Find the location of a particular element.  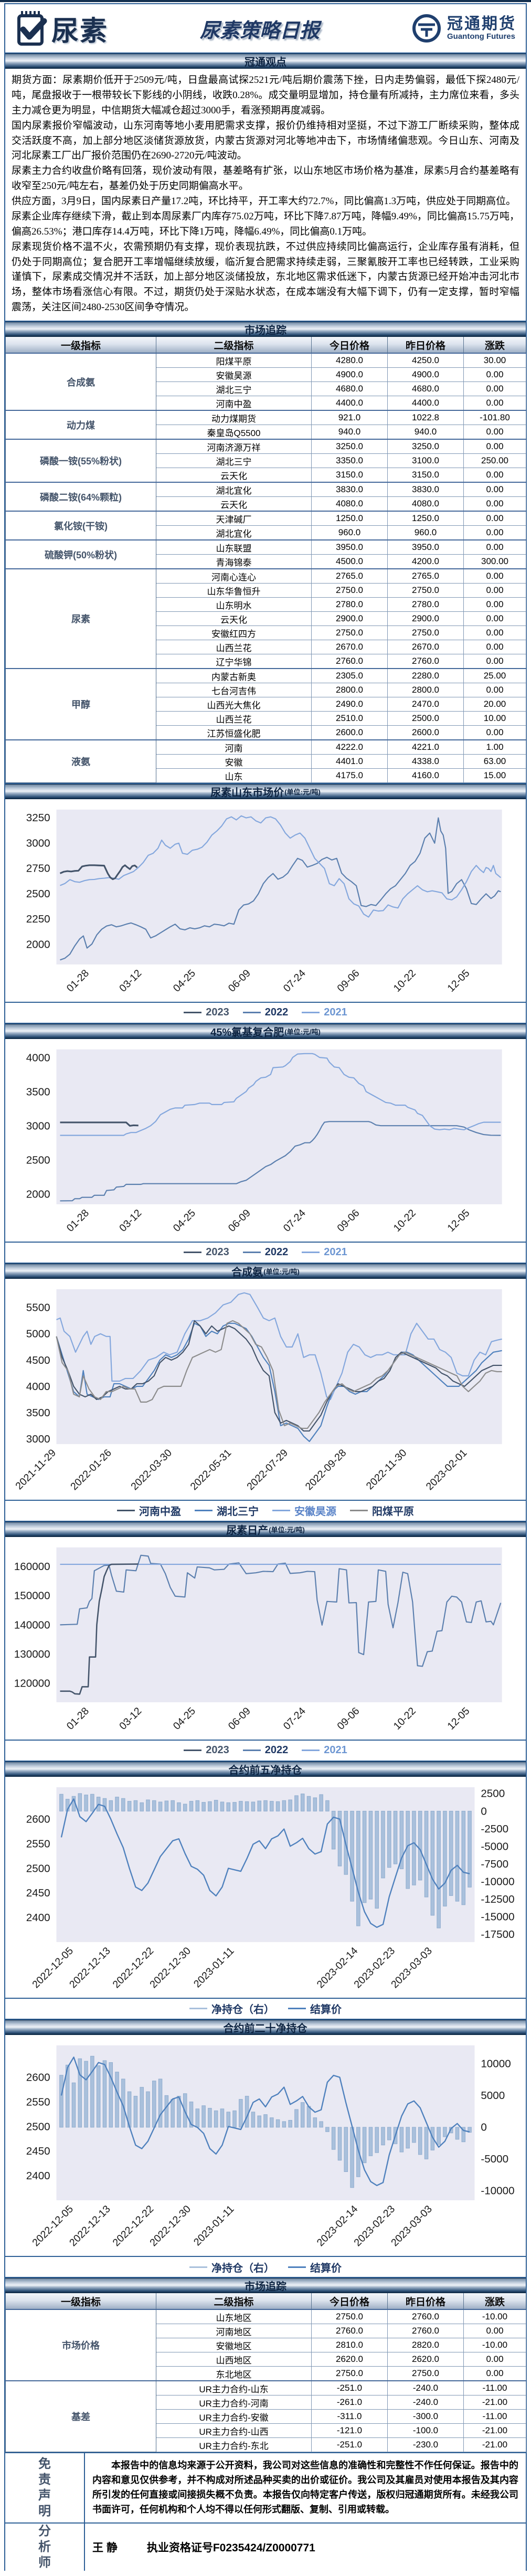

chart-legend: 河南中盈 湖北三宁 安徽昊源 阳煤平原 is located at coordinates (265, 1510).